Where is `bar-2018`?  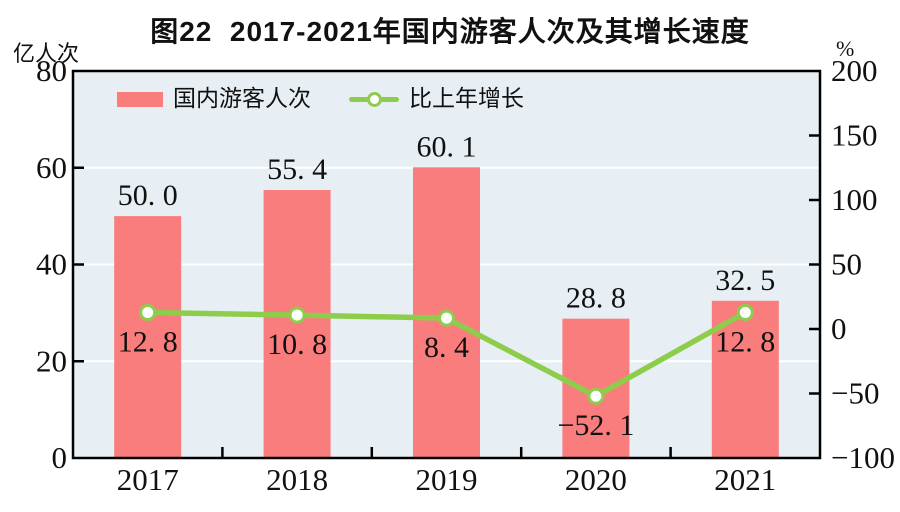
bar-2018 is located at coordinates (297, 324).